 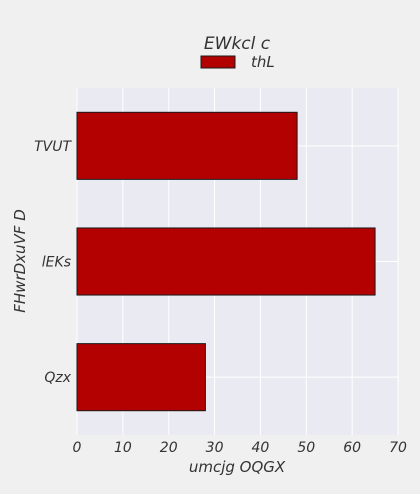 What do you see at coordinates (237, 467) in the screenshot?
I see `x-axis-label: umcjg OQGX` at bounding box center [237, 467].